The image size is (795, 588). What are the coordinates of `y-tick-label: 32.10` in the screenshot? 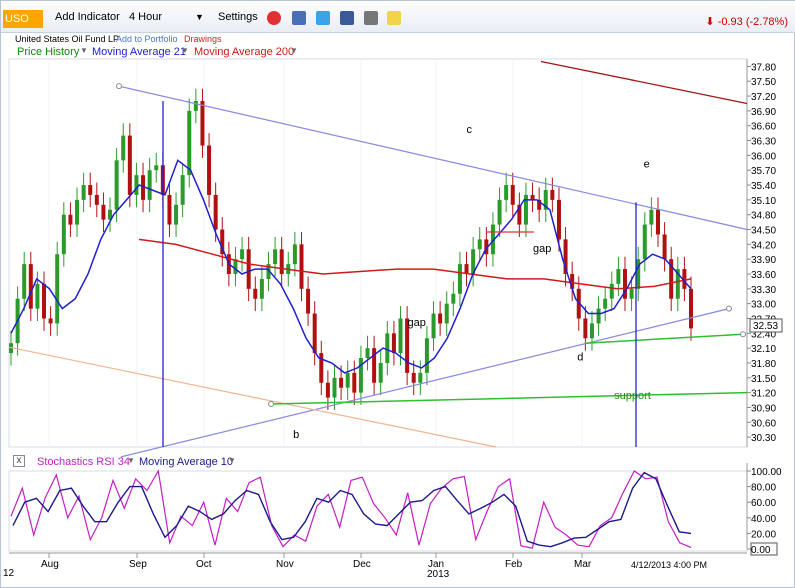 It's located at (763, 349).